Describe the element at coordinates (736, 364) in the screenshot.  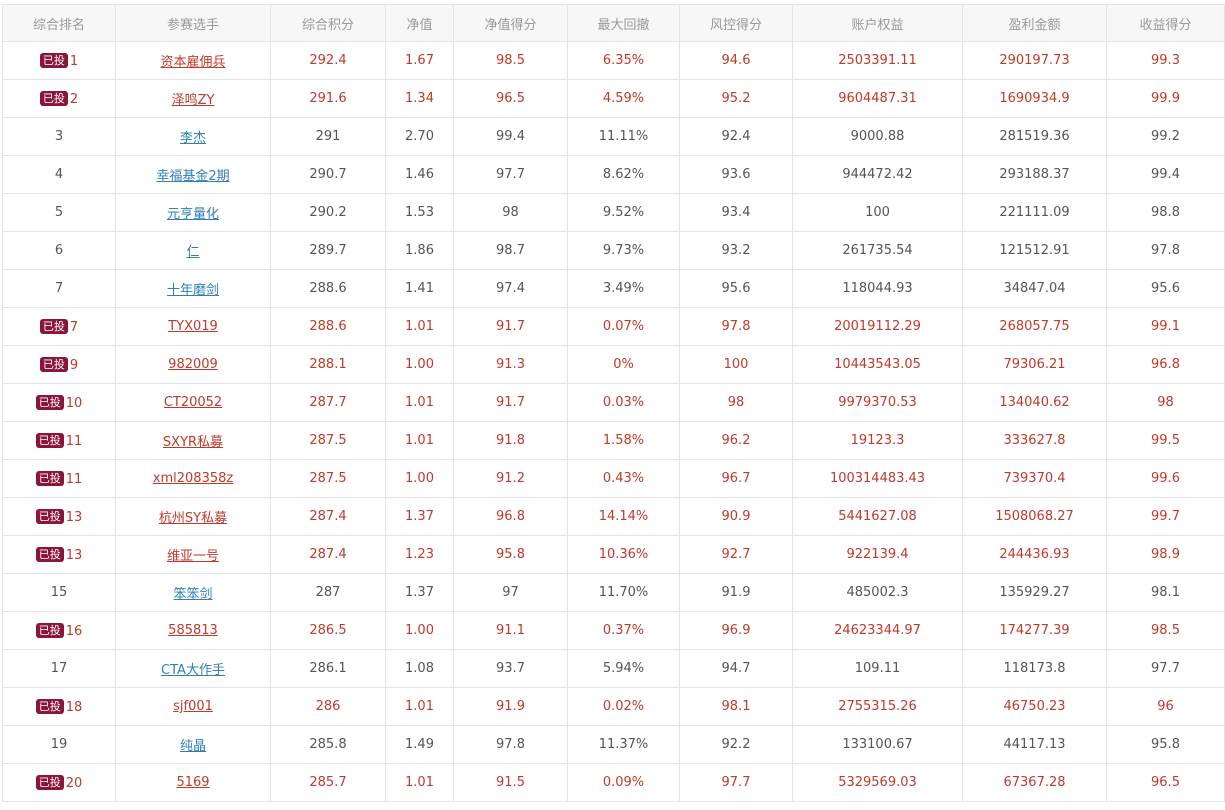
I see `risk-score-cell: 100` at that location.